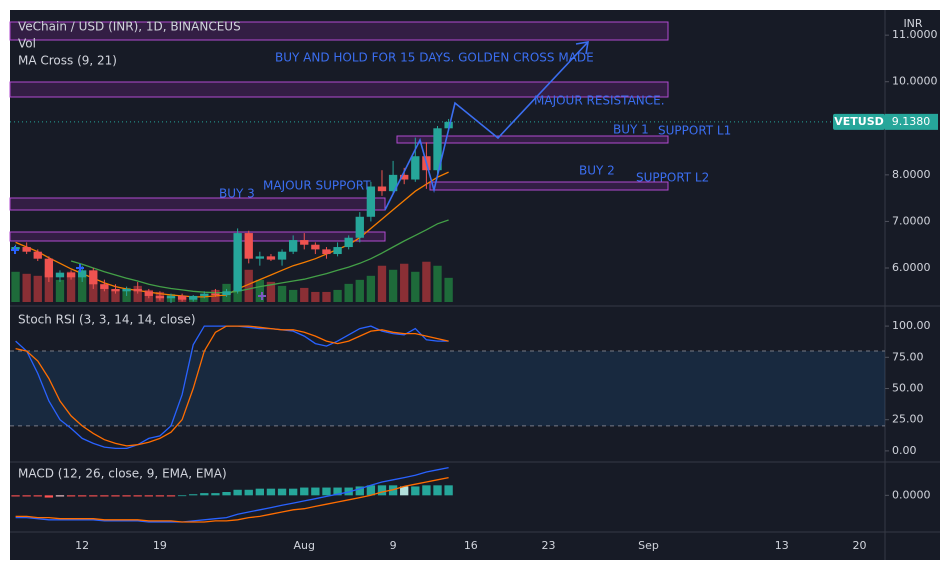 The width and height of the screenshot is (952, 570). What do you see at coordinates (129, 27) in the screenshot?
I see `chart-title: VeChain / USD (INR), 1D, BINANCEUS` at bounding box center [129, 27].